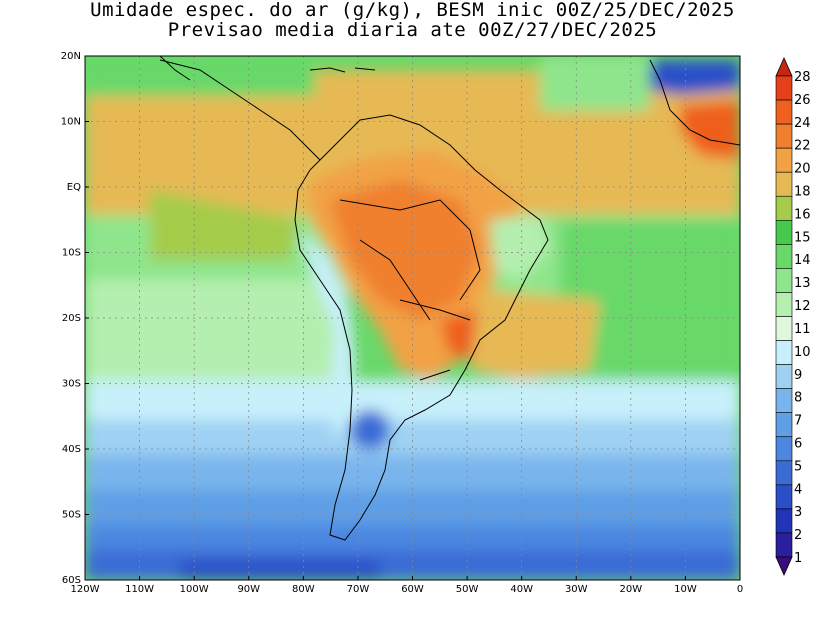 The image size is (825, 637). Describe the element at coordinates (71, 580) in the screenshot. I see `y-tick-label: 60S` at that location.